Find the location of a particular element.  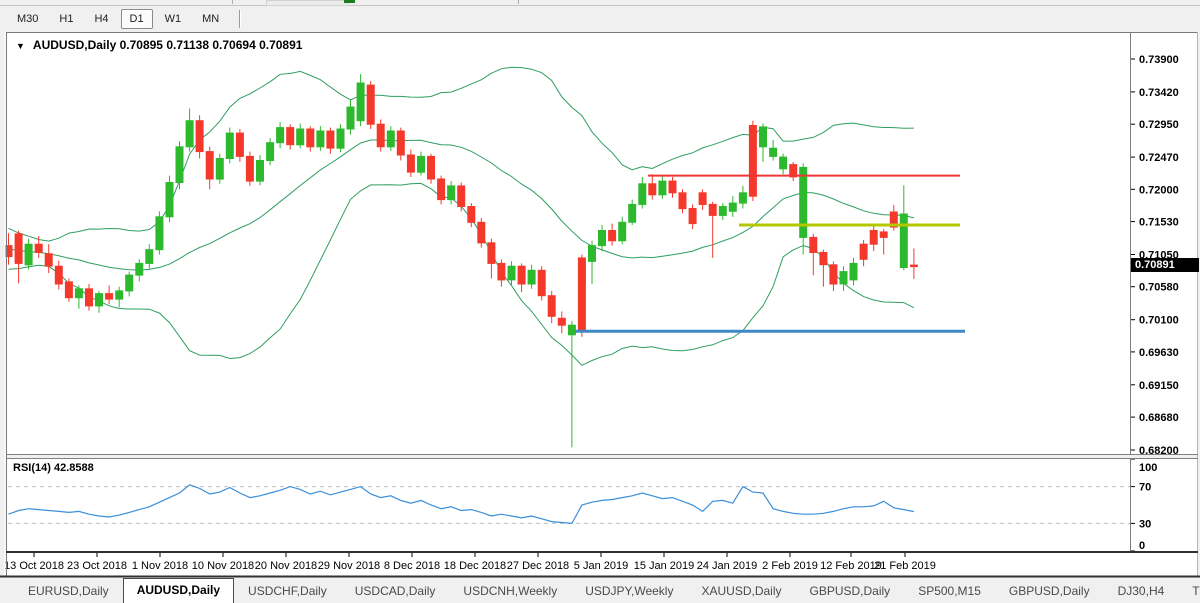

svg-text: 0.68680 is located at coordinates (1159, 418).